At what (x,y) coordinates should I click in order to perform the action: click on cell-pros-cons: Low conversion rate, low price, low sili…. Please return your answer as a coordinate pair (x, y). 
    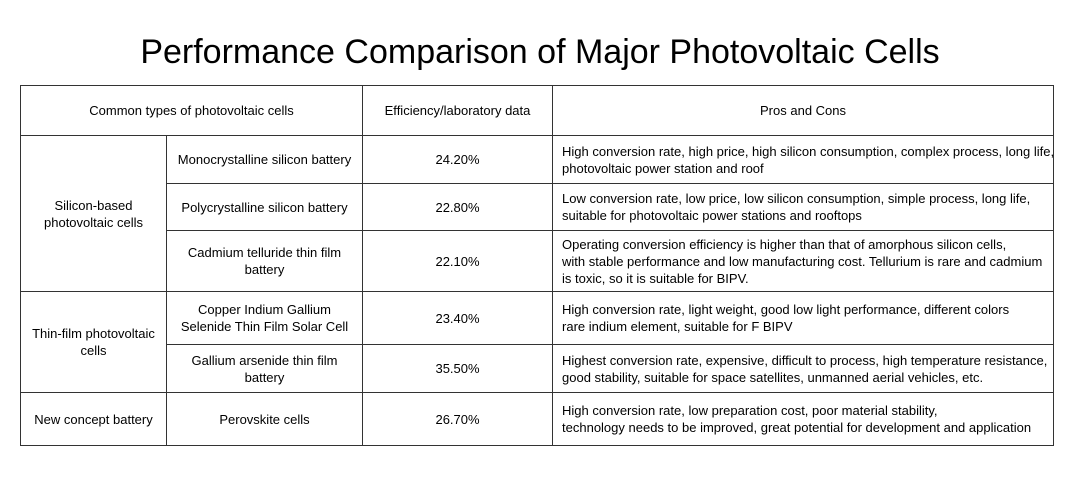
    Looking at the image, I should click on (803, 207).